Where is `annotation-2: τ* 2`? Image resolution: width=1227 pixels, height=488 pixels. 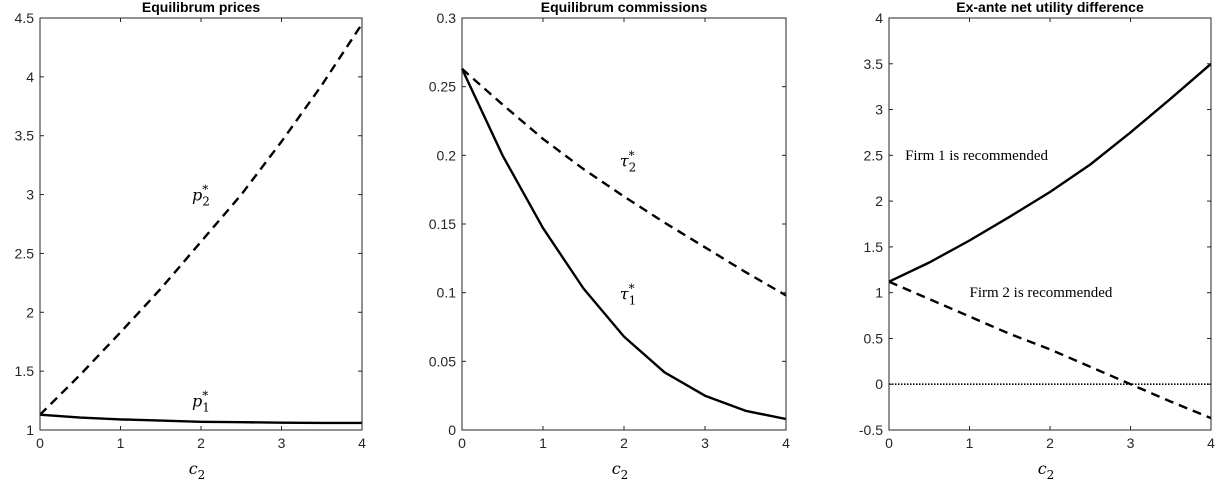 annotation-2: τ* 2 is located at coordinates (628, 161).